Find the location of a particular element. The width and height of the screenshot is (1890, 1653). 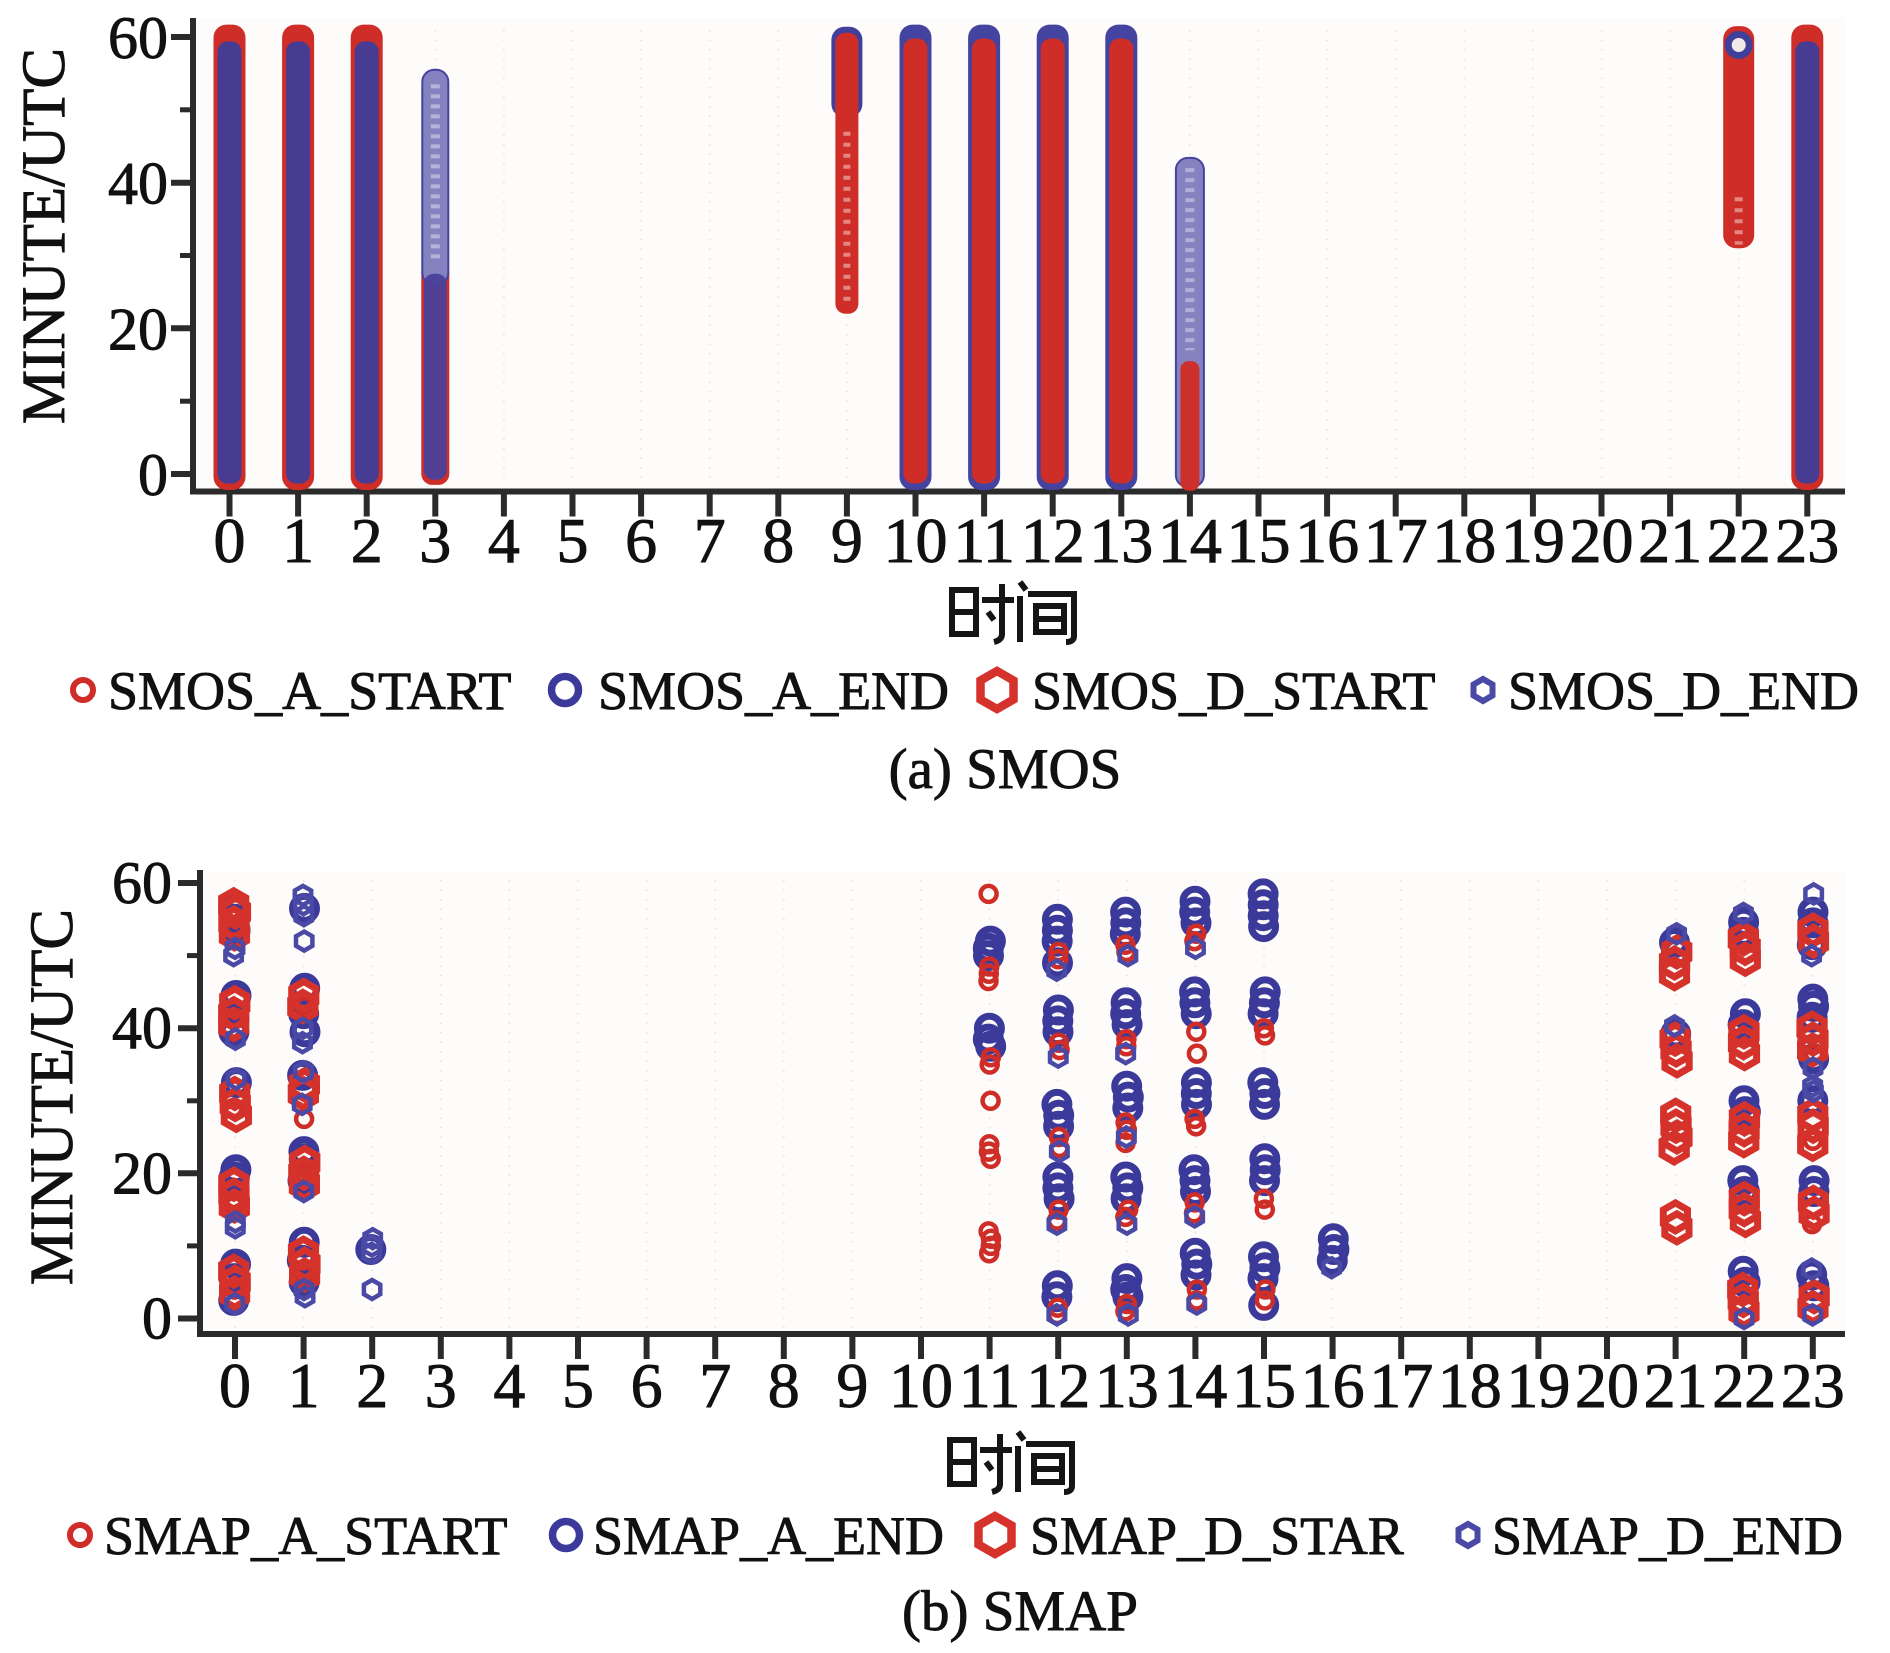

svg-text: (b) SMAP is located at coordinates (1020, 1611).